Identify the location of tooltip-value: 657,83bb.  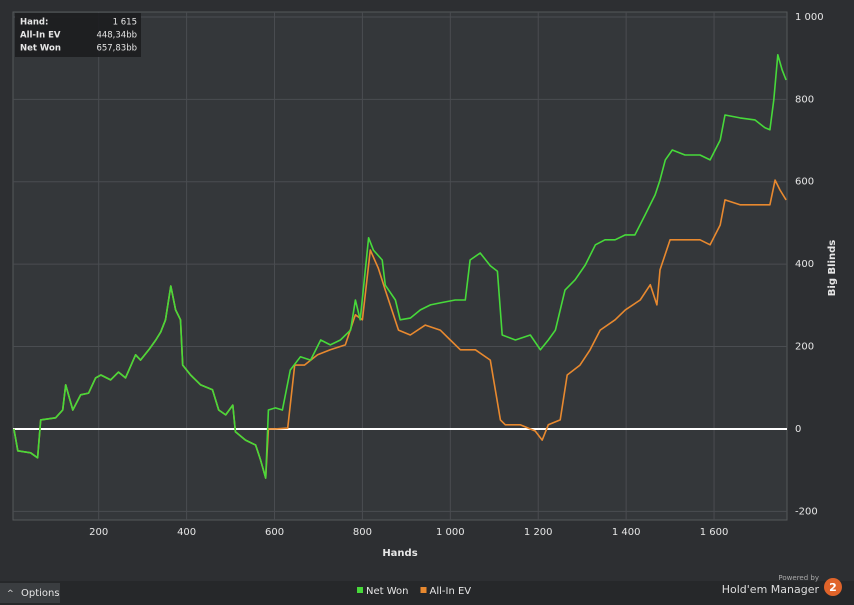
(116, 49).